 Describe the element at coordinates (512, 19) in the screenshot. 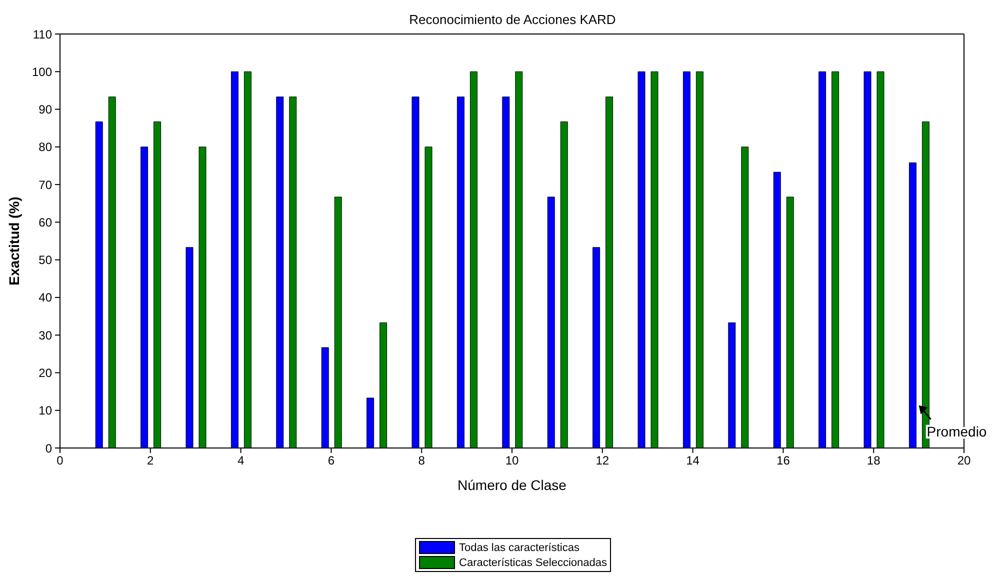

I see `chart-title: Reconocimiento de Acciones KARD` at that location.